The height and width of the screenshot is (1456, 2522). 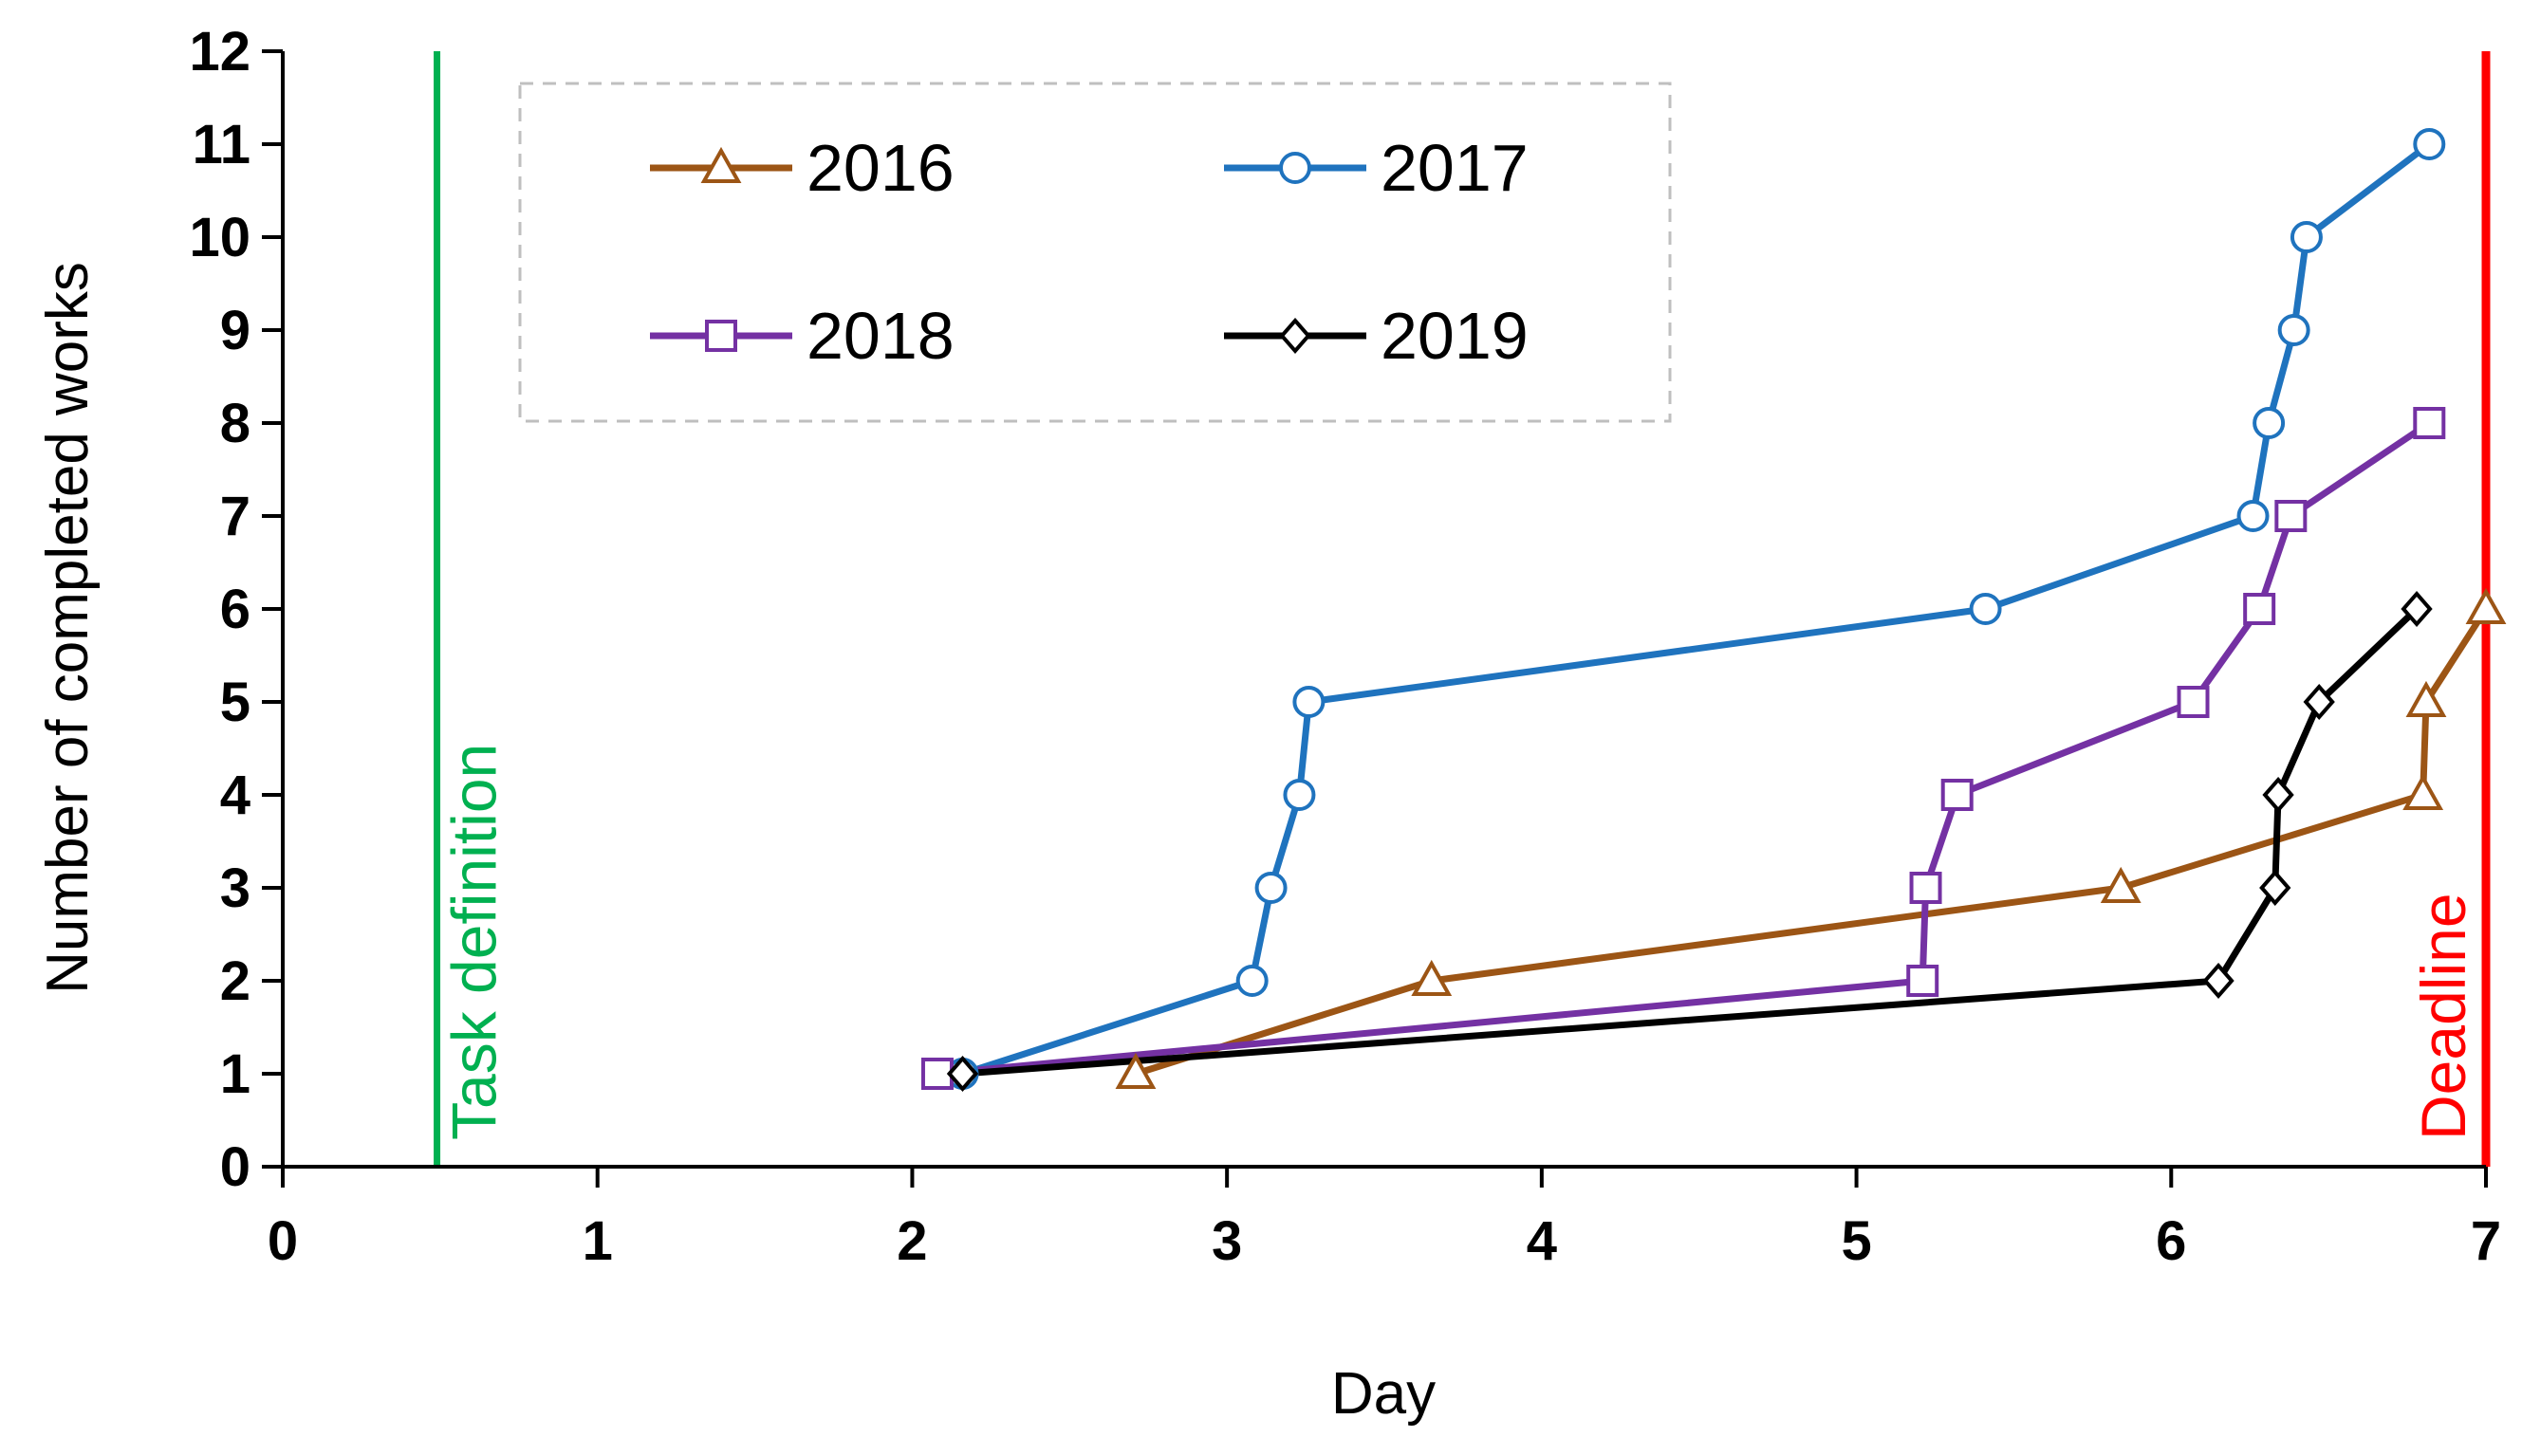 What do you see at coordinates (912, 1241) in the screenshot?
I see `x-tick-label: 2` at bounding box center [912, 1241].